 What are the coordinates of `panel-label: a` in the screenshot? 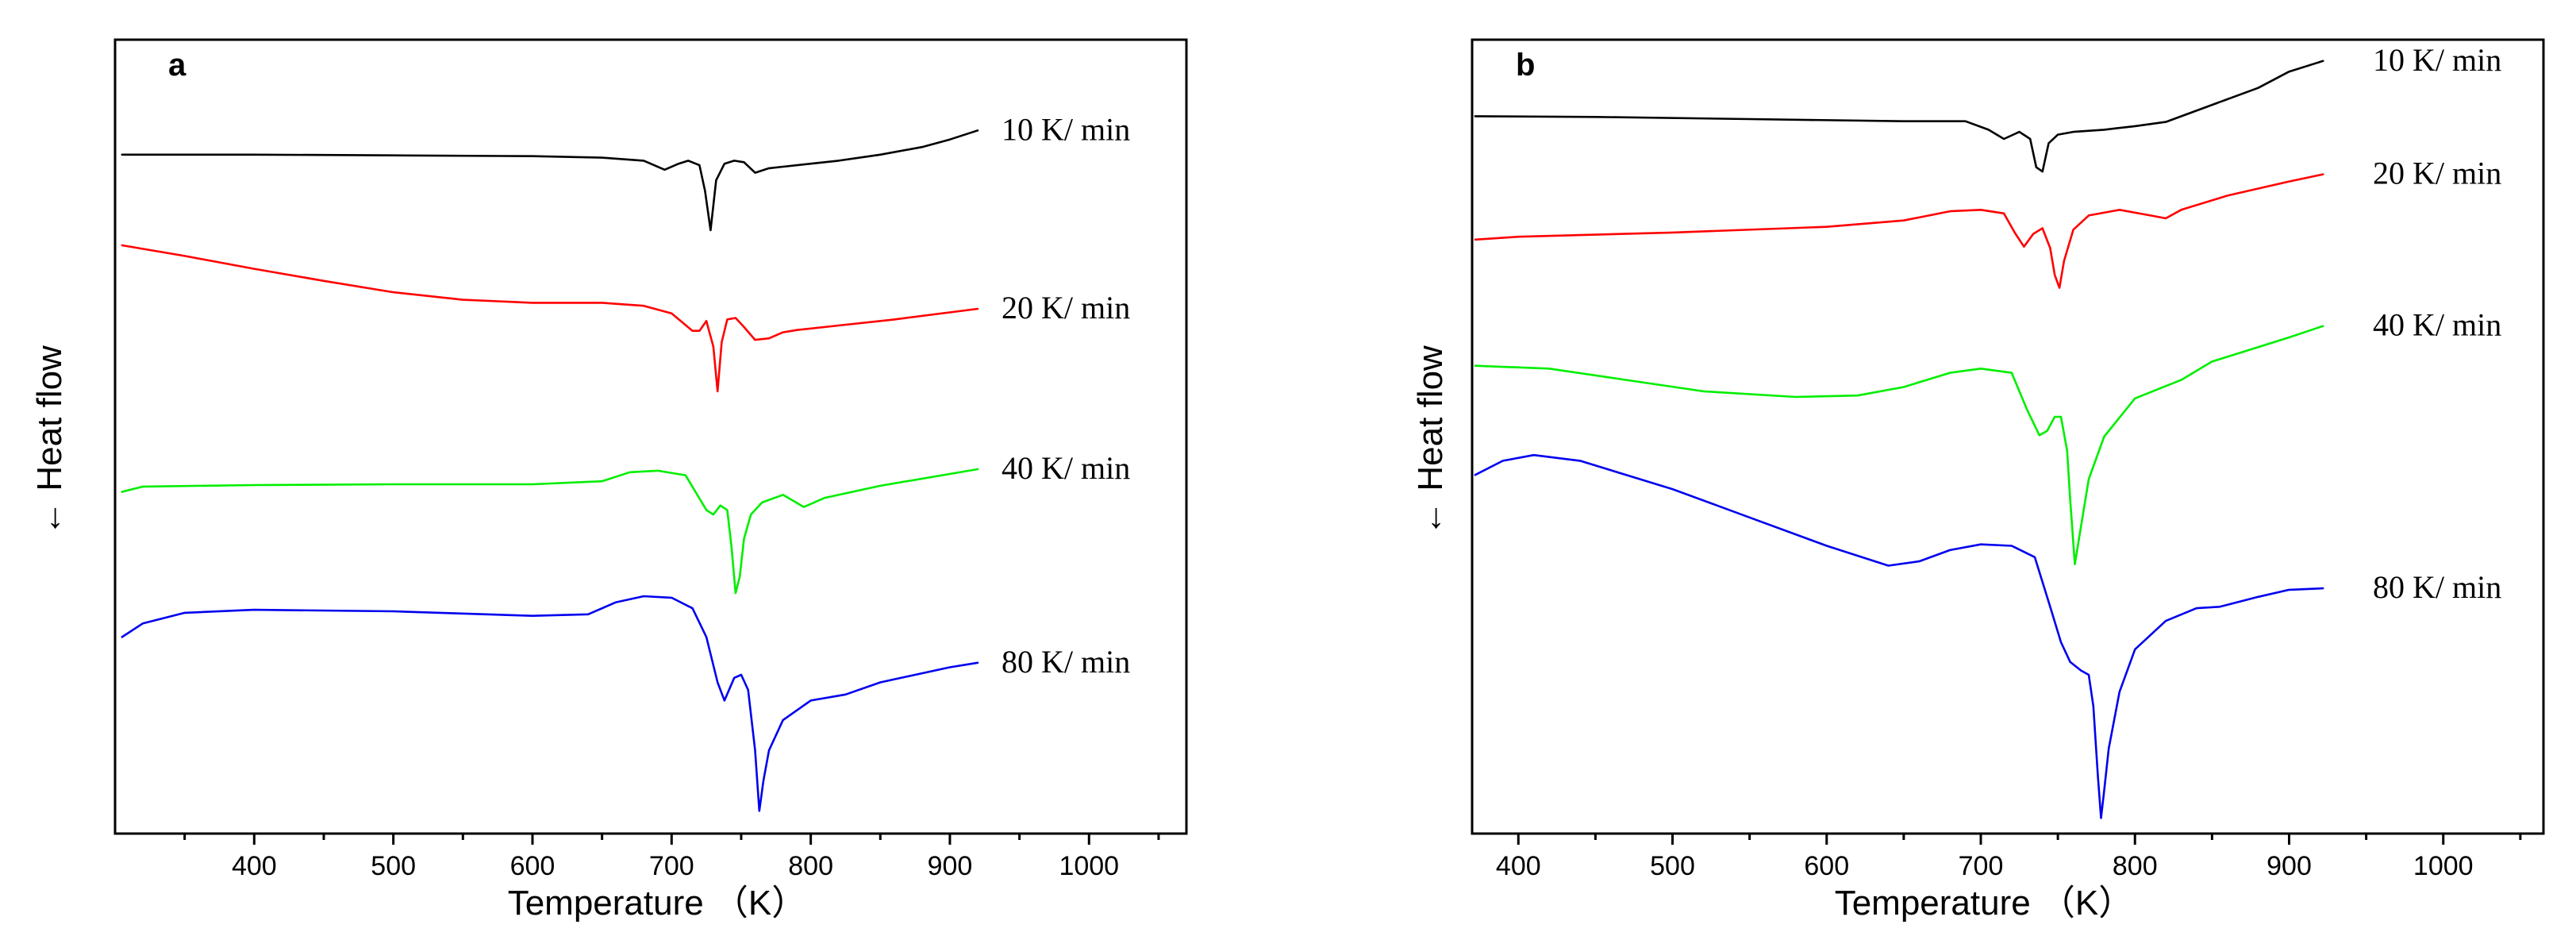 It's located at (177, 65).